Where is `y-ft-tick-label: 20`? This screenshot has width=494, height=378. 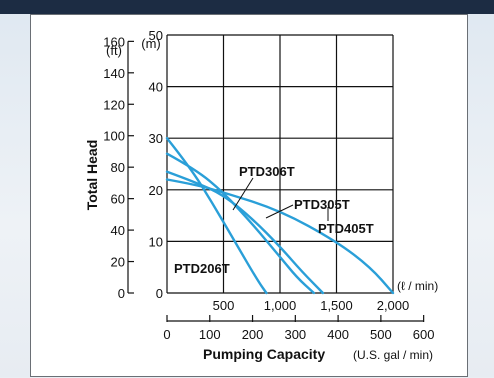 y-ft-tick-label: 20 is located at coordinates (118, 262).